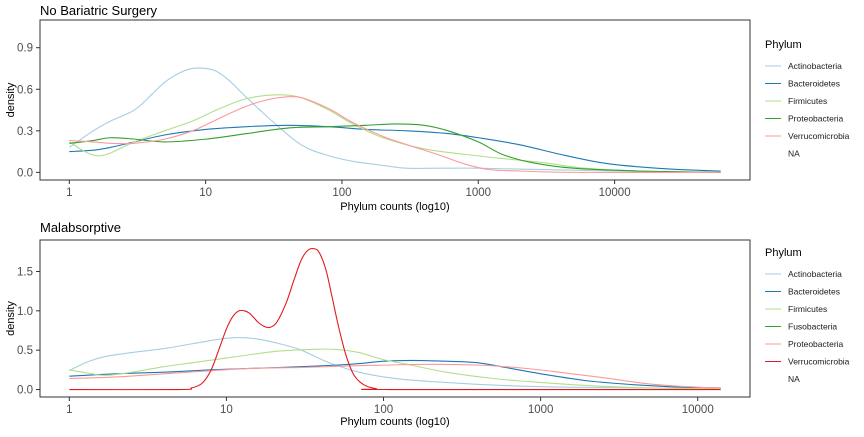 The height and width of the screenshot is (437, 864). Describe the element at coordinates (99, 10) in the screenshot. I see `chart-title: No Bariatric Surgery` at that location.